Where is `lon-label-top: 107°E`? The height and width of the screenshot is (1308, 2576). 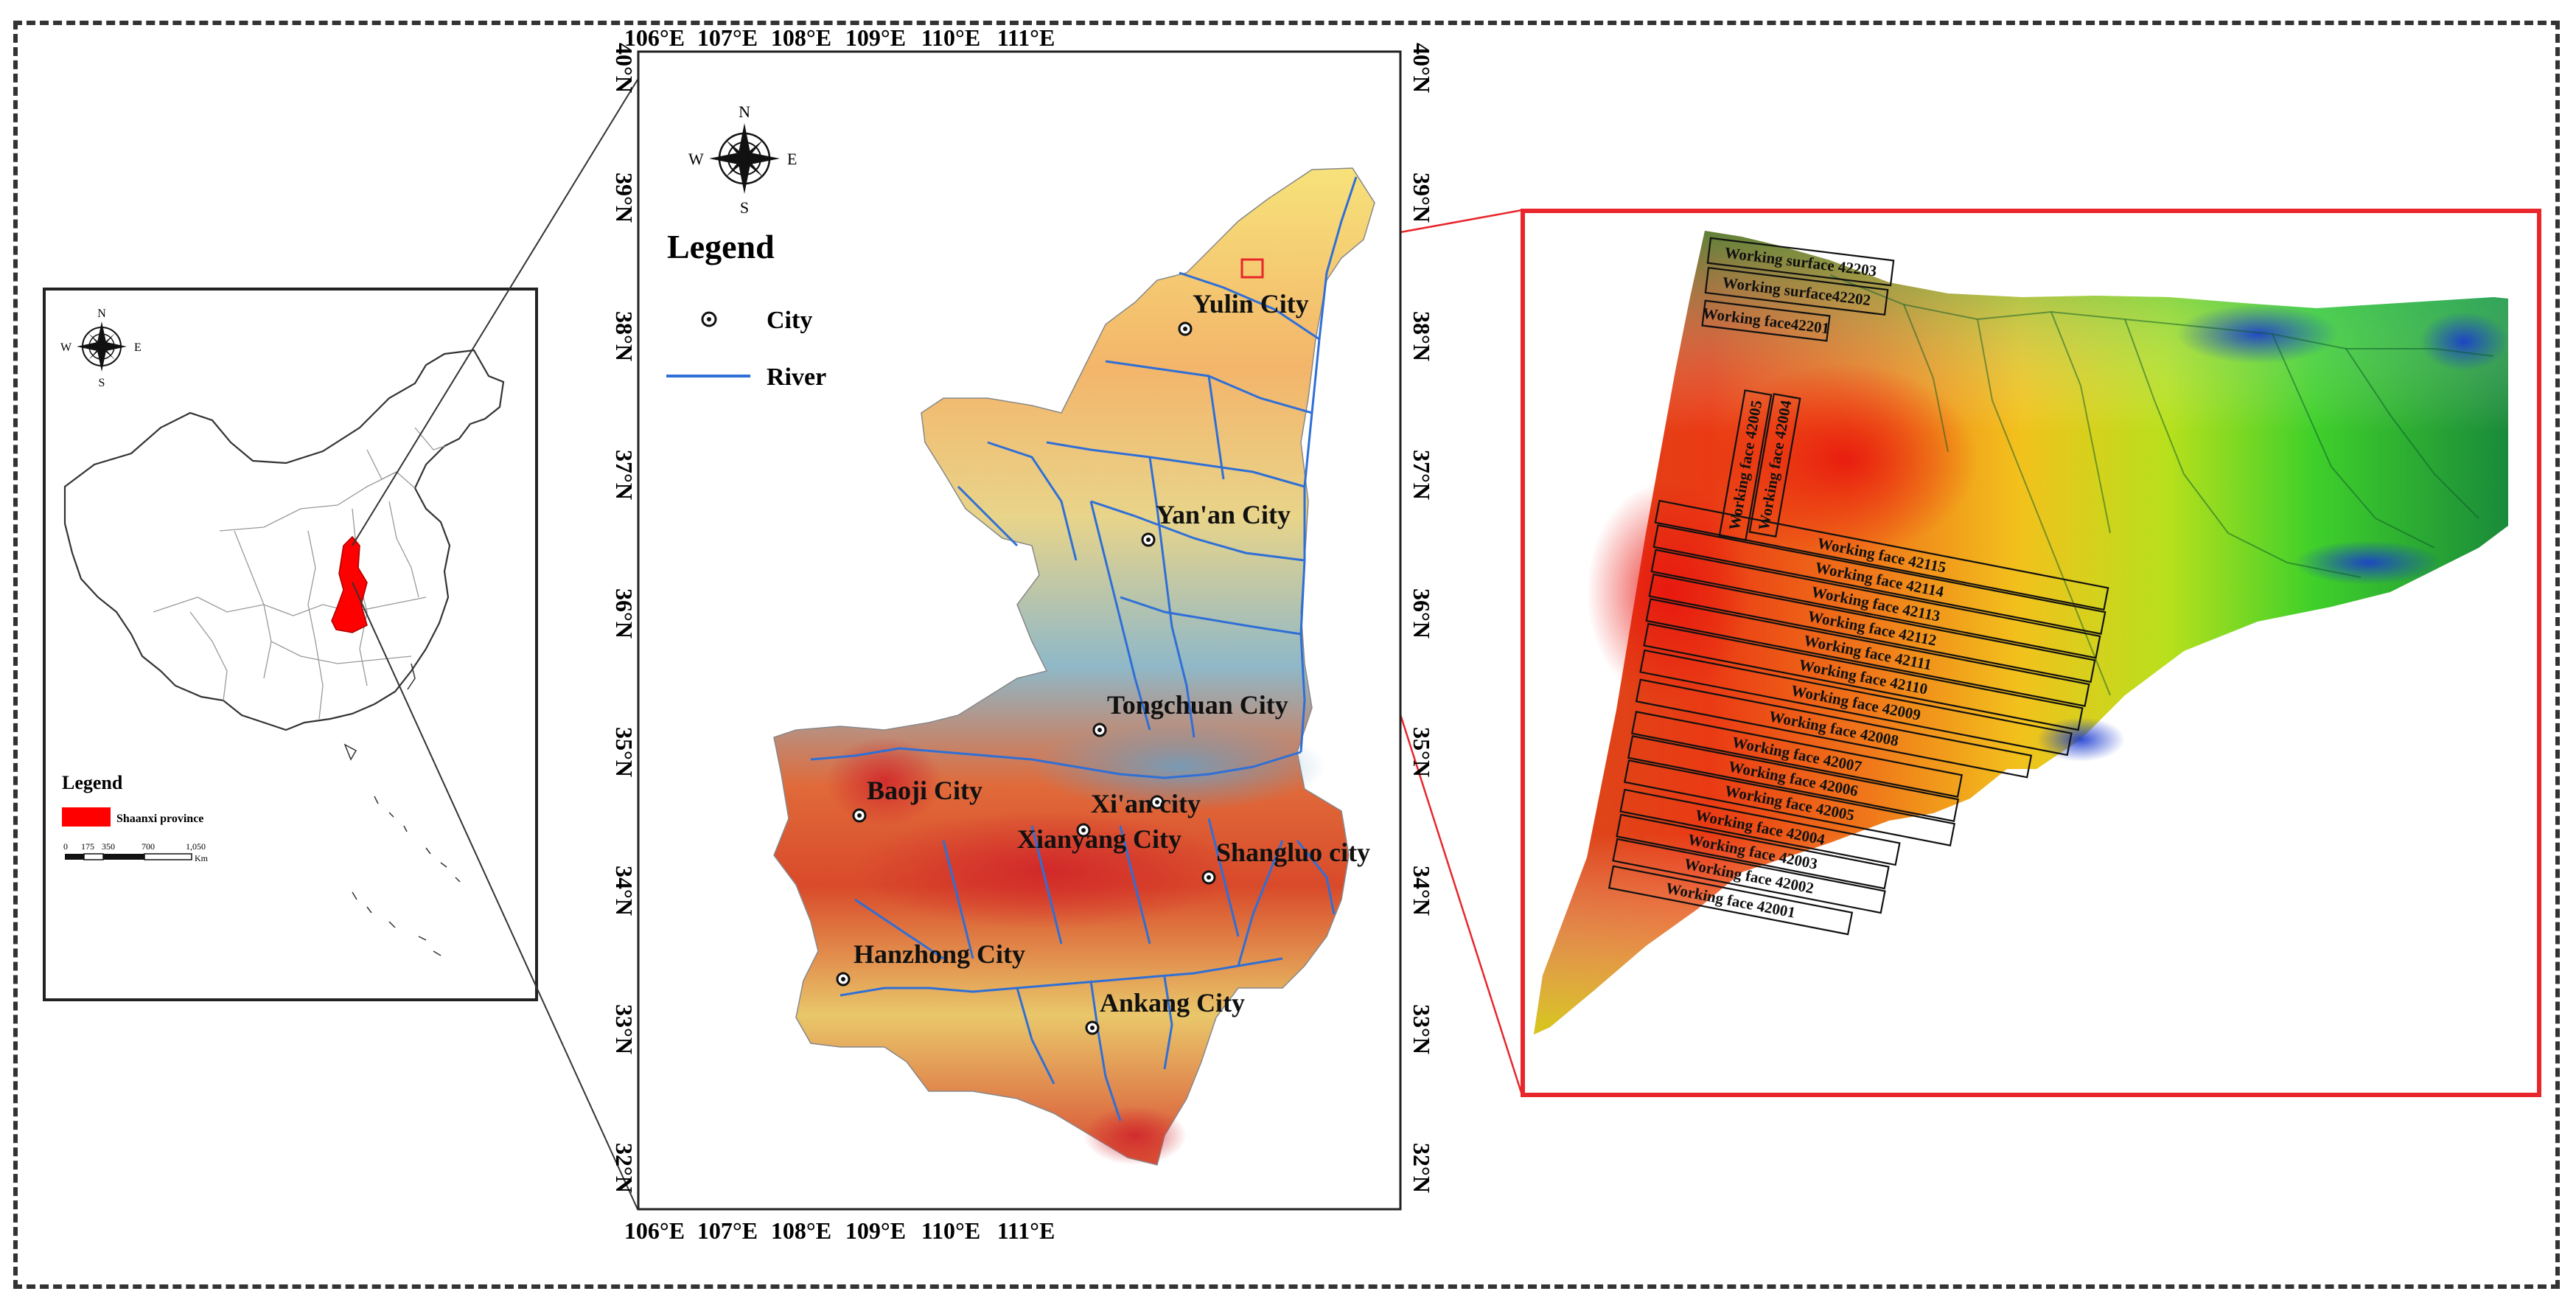 lon-label-top: 107°E is located at coordinates (727, 40).